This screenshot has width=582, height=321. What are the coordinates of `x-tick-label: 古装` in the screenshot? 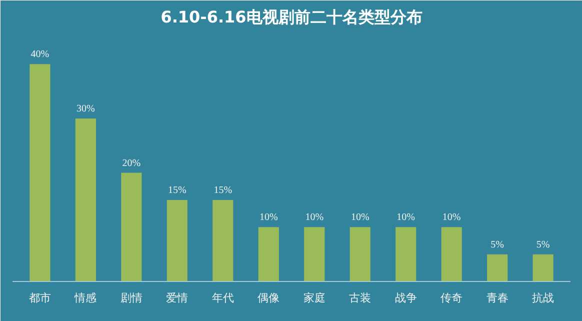 It's located at (360, 298).